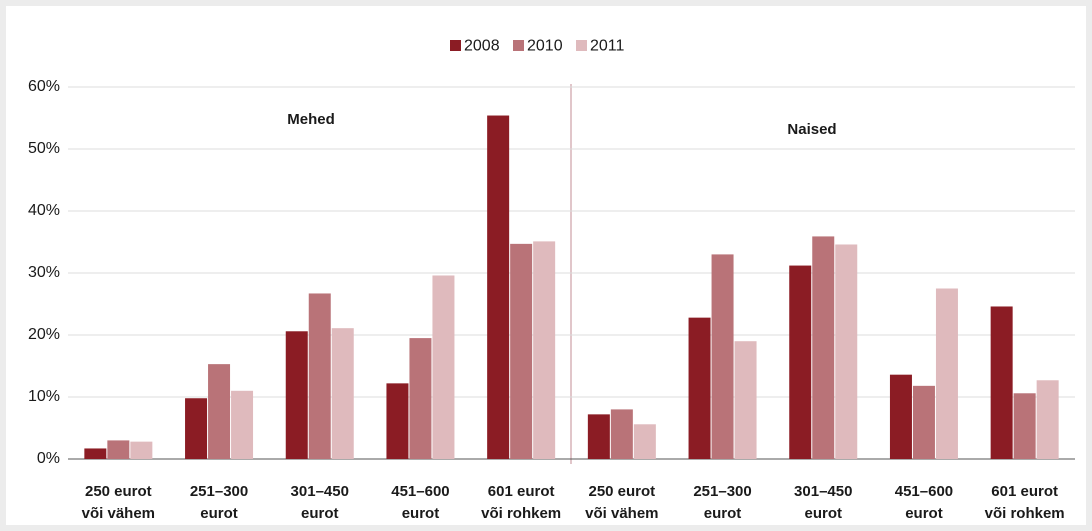 This screenshot has height=531, width=1092. Describe the element at coordinates (482, 46) in the screenshot. I see `legend-label: 2008` at that location.